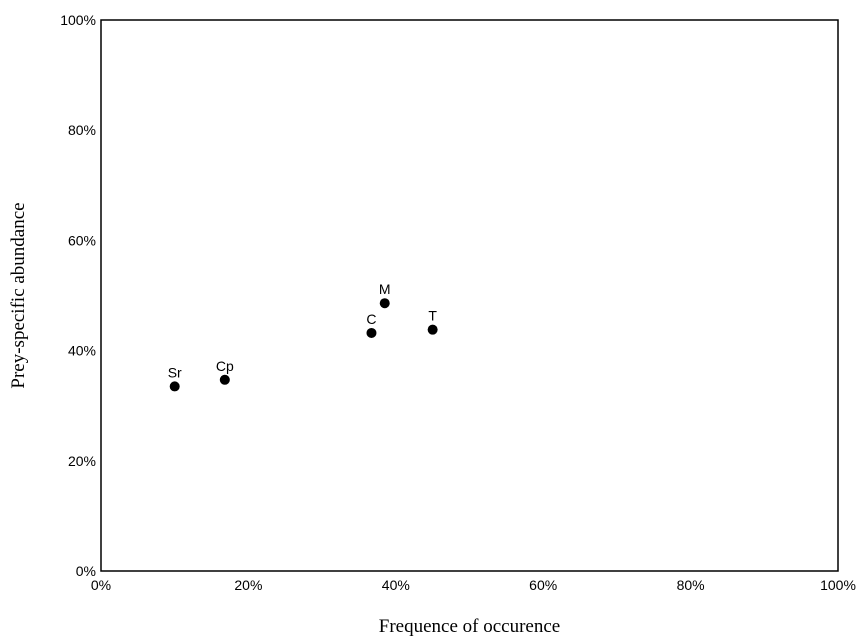 The image size is (862, 639). What do you see at coordinates (838, 585) in the screenshot?
I see `x-tick-label: 100%` at bounding box center [838, 585].